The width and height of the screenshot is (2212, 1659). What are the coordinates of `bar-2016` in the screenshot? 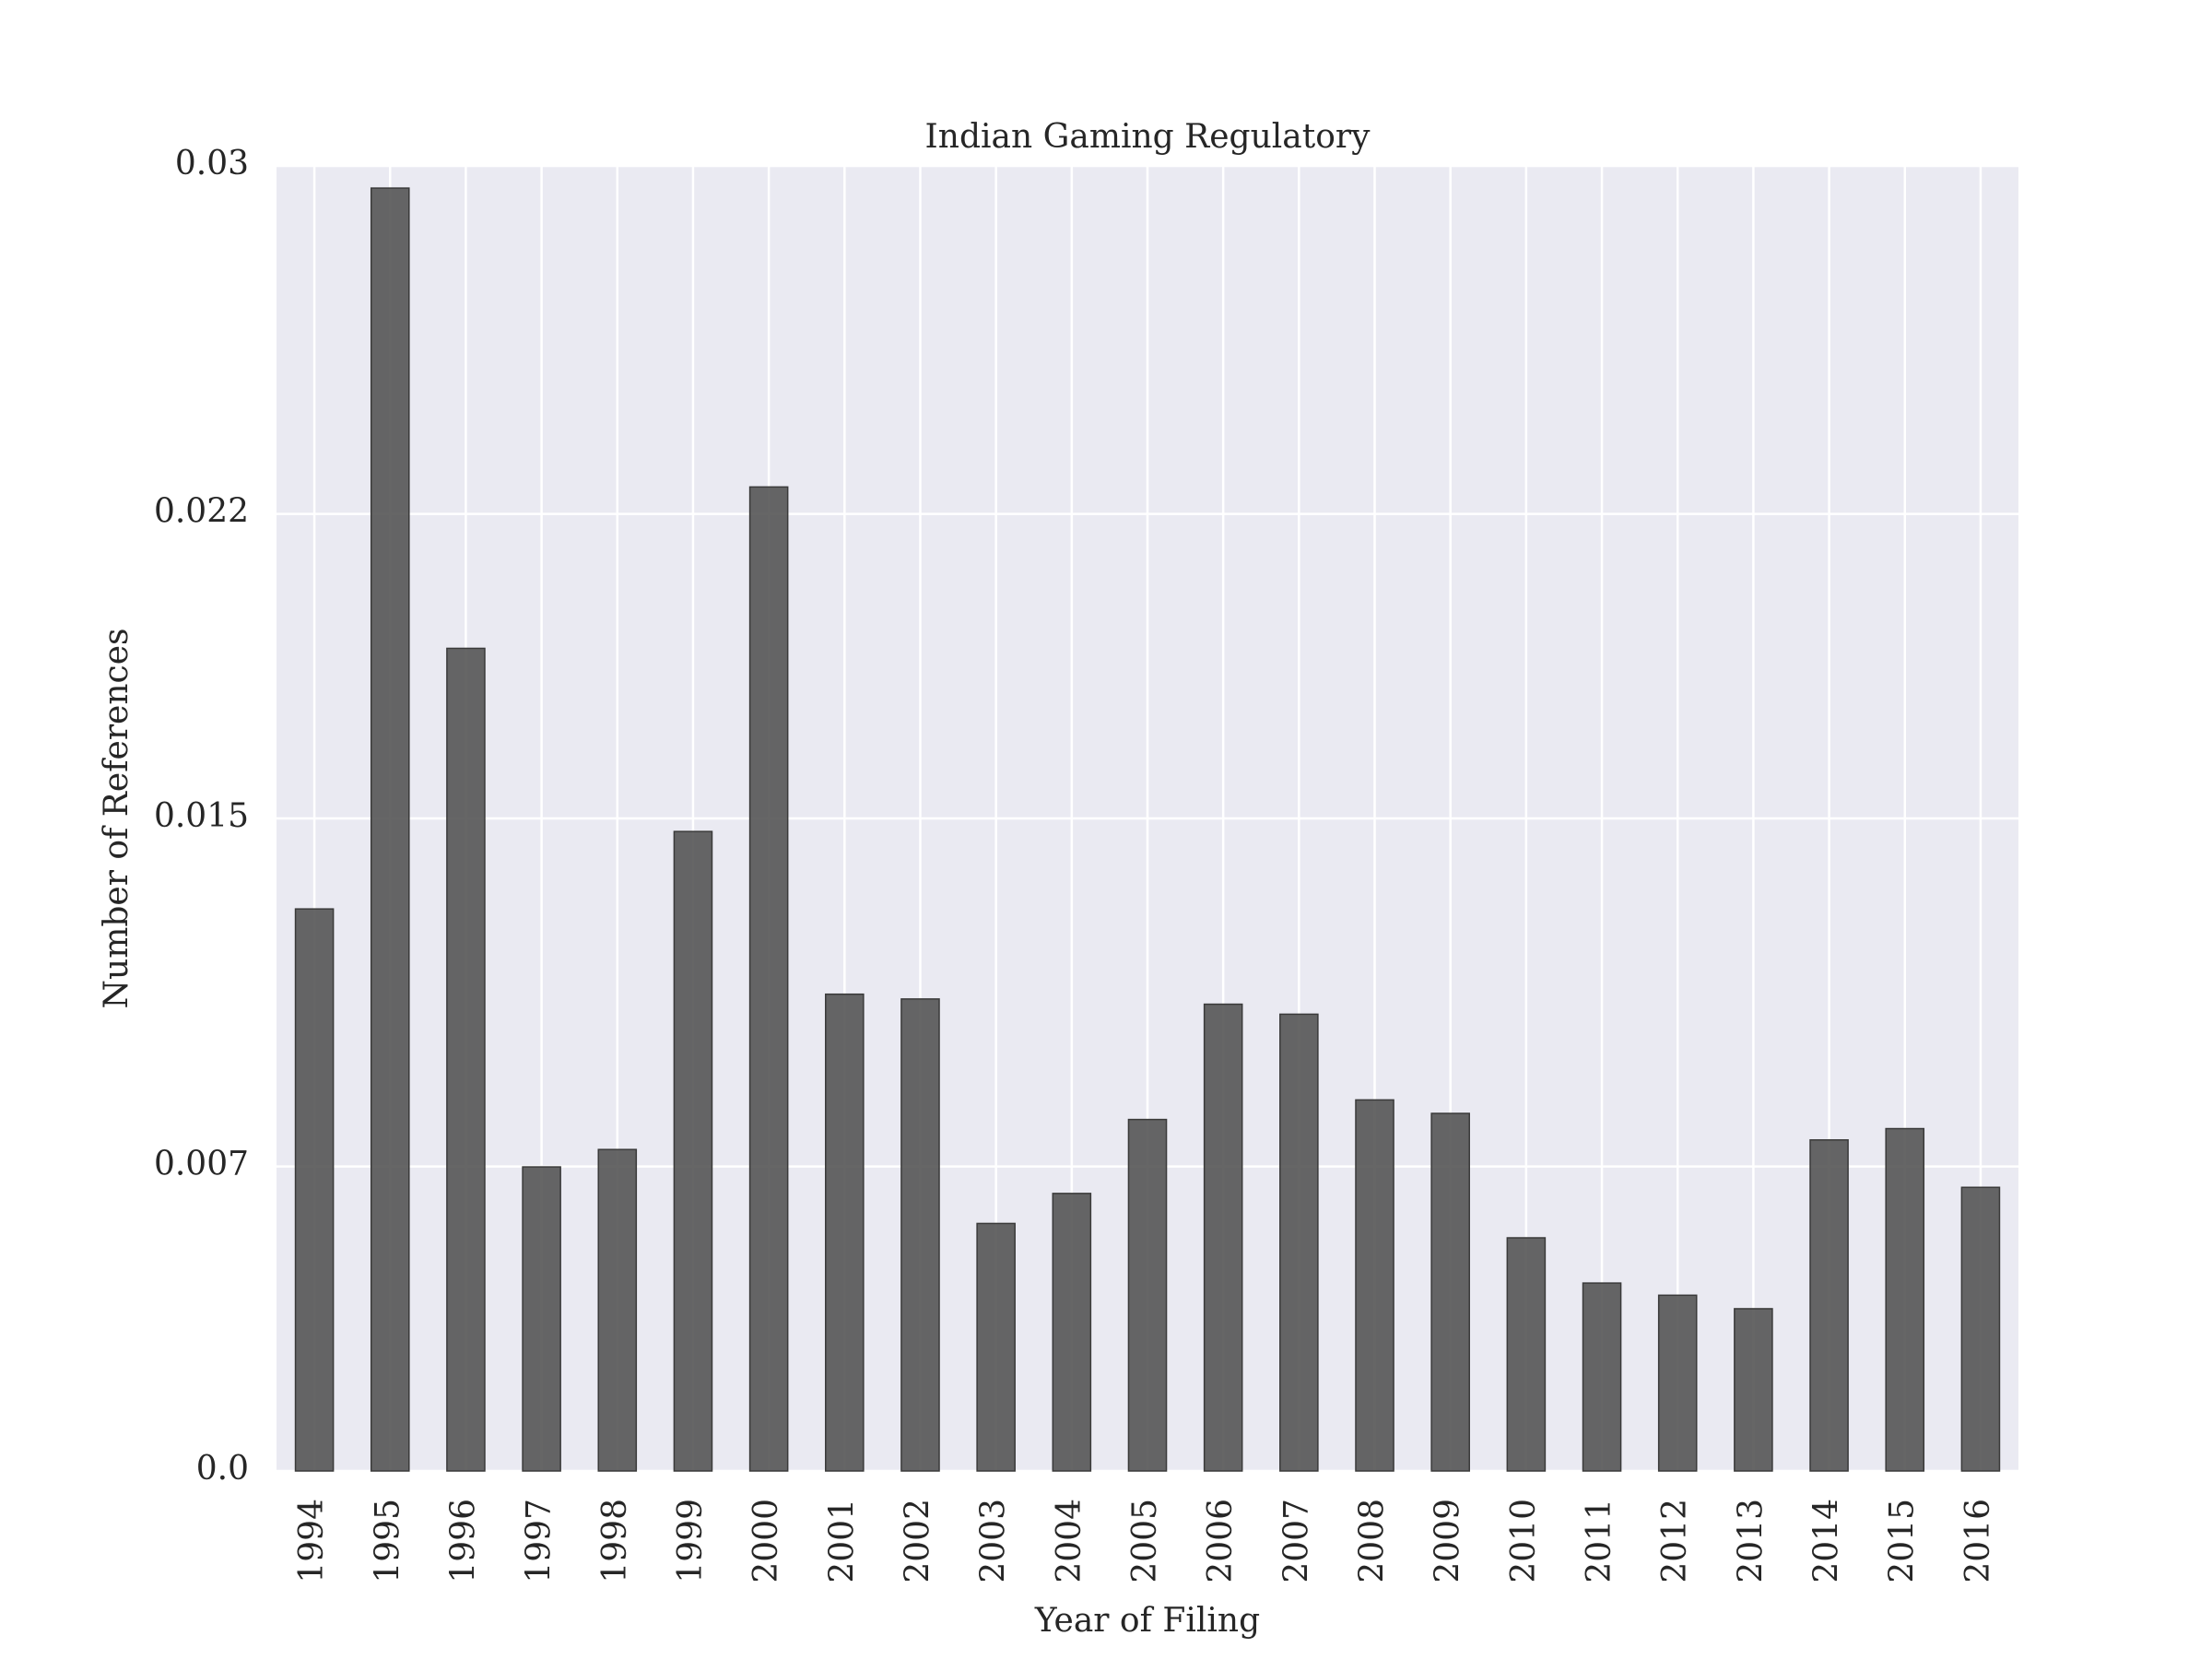 It's located at (1980, 1329).